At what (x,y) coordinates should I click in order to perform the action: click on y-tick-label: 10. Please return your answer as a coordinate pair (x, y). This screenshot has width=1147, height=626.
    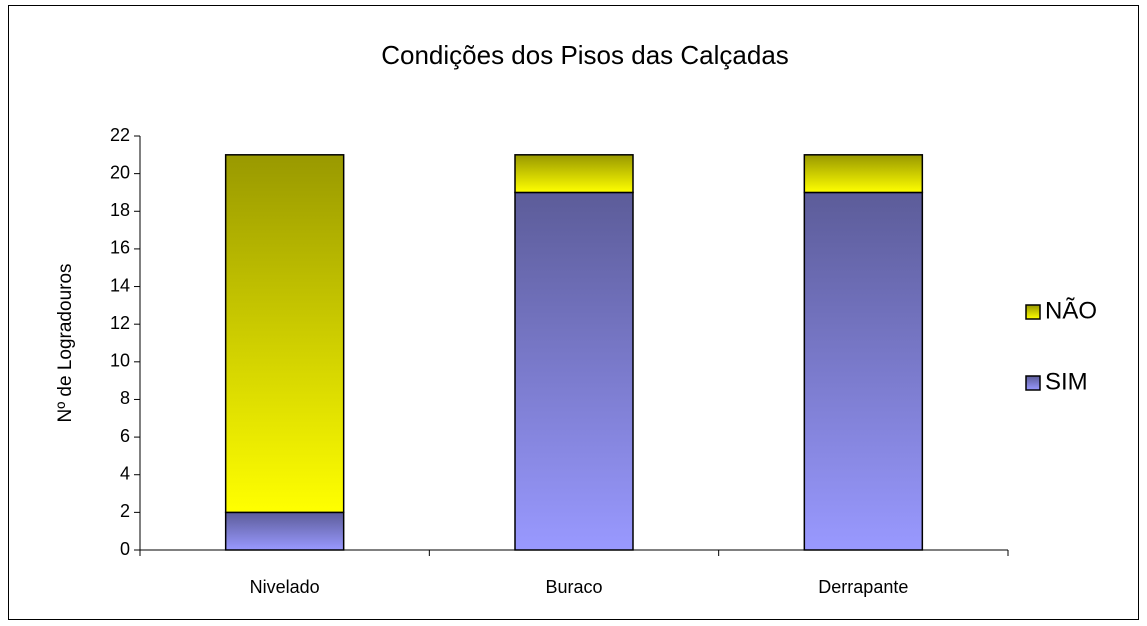
    Looking at the image, I should click on (120, 361).